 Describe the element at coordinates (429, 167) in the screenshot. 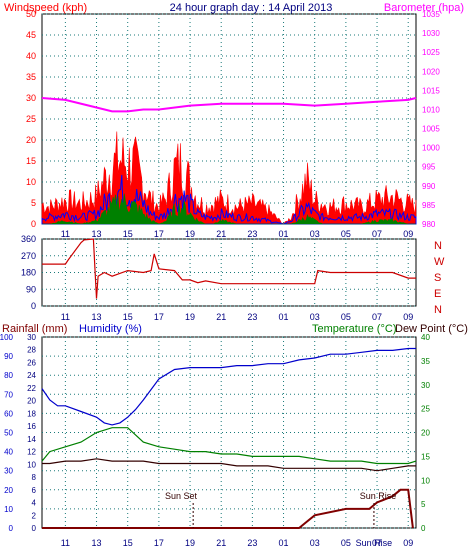

I see `barometer-y-tick: 995` at that location.